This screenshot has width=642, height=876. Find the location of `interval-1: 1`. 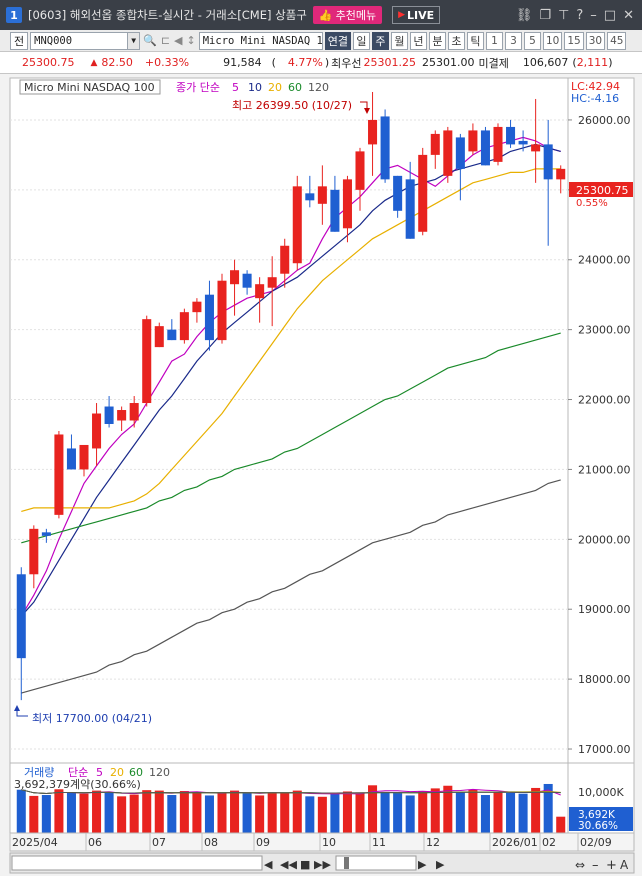

interval-1: 1 is located at coordinates (494, 40).